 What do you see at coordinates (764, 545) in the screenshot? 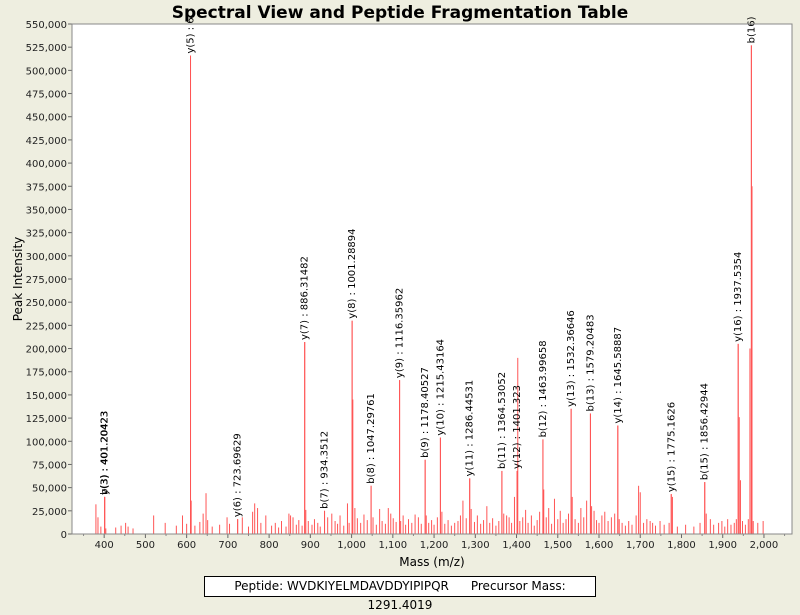
I see `x-tick-label: 2,000` at bounding box center [764, 545].